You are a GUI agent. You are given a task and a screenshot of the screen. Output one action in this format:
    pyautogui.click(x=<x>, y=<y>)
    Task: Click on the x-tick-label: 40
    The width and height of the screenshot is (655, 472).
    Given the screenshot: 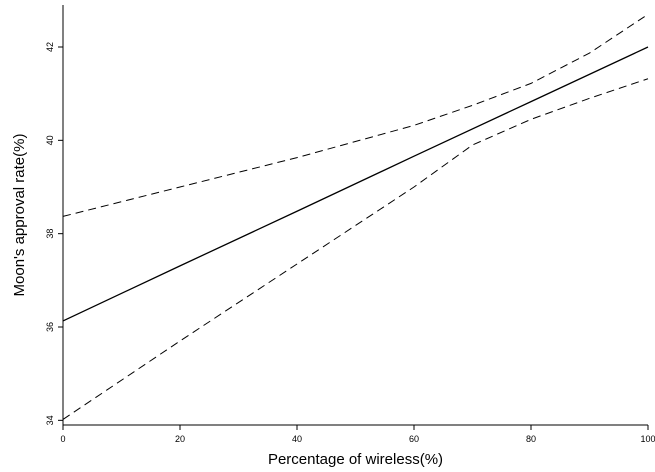 What is the action you would take?
    pyautogui.click(x=297, y=439)
    